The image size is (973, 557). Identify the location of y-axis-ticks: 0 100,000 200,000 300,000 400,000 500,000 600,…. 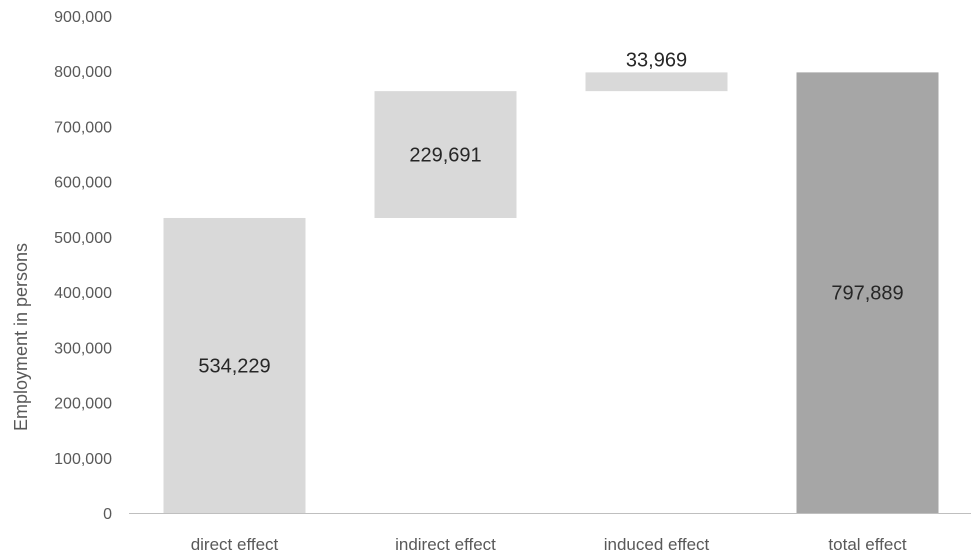
(83, 266).